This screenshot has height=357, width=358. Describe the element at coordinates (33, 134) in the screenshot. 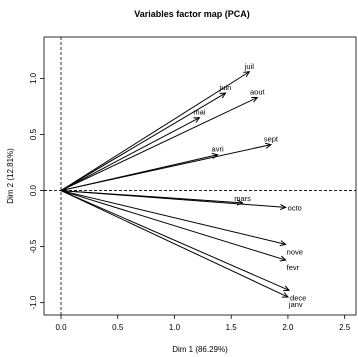

I see `y-tick-label: 0.5` at that location.